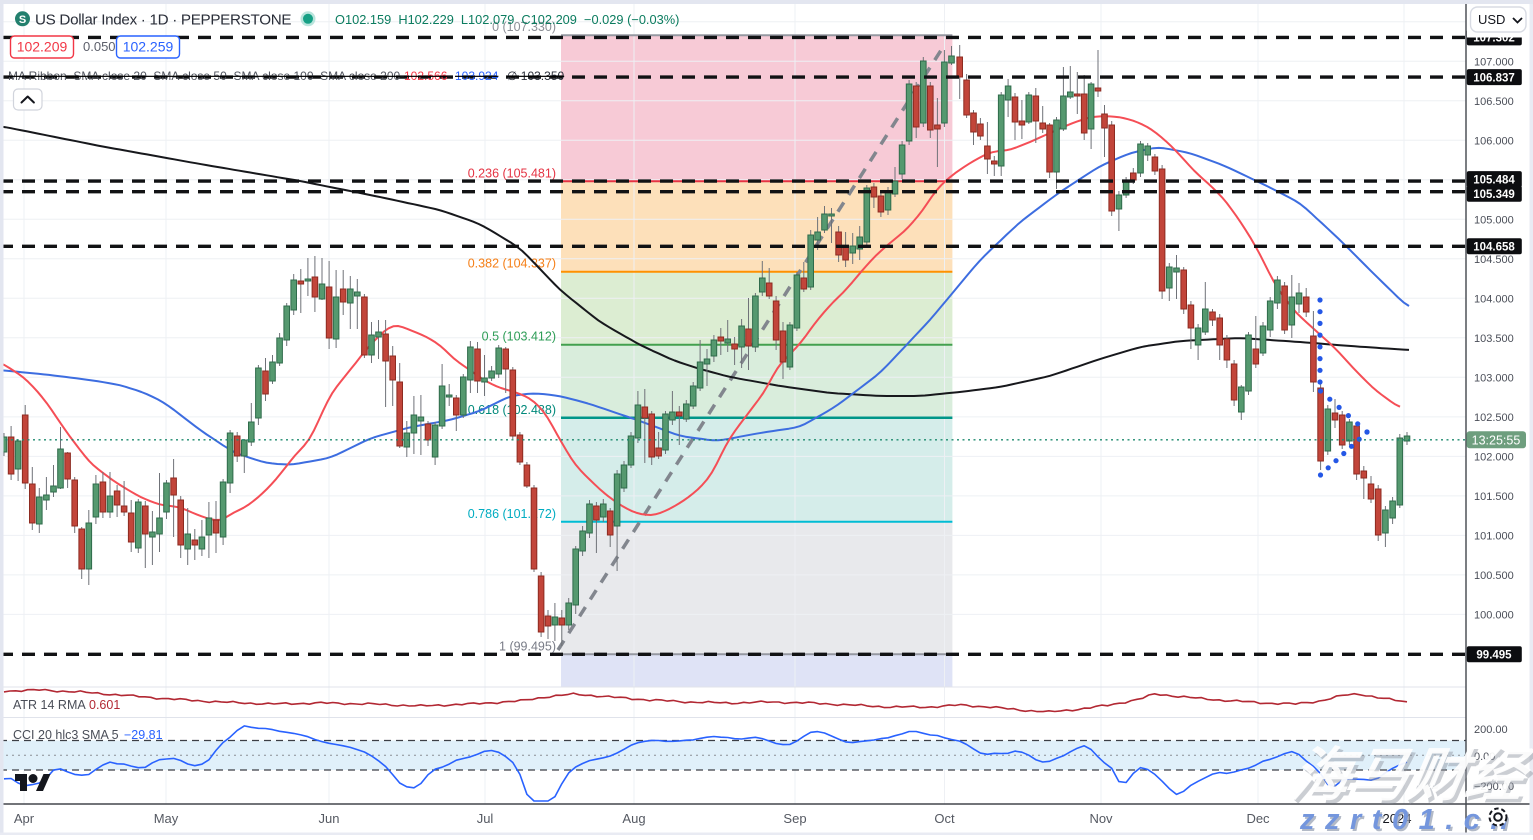 This screenshot has height=840, width=1533. Describe the element at coordinates (944, 818) in the screenshot. I see `svg-text: Oct` at that location.